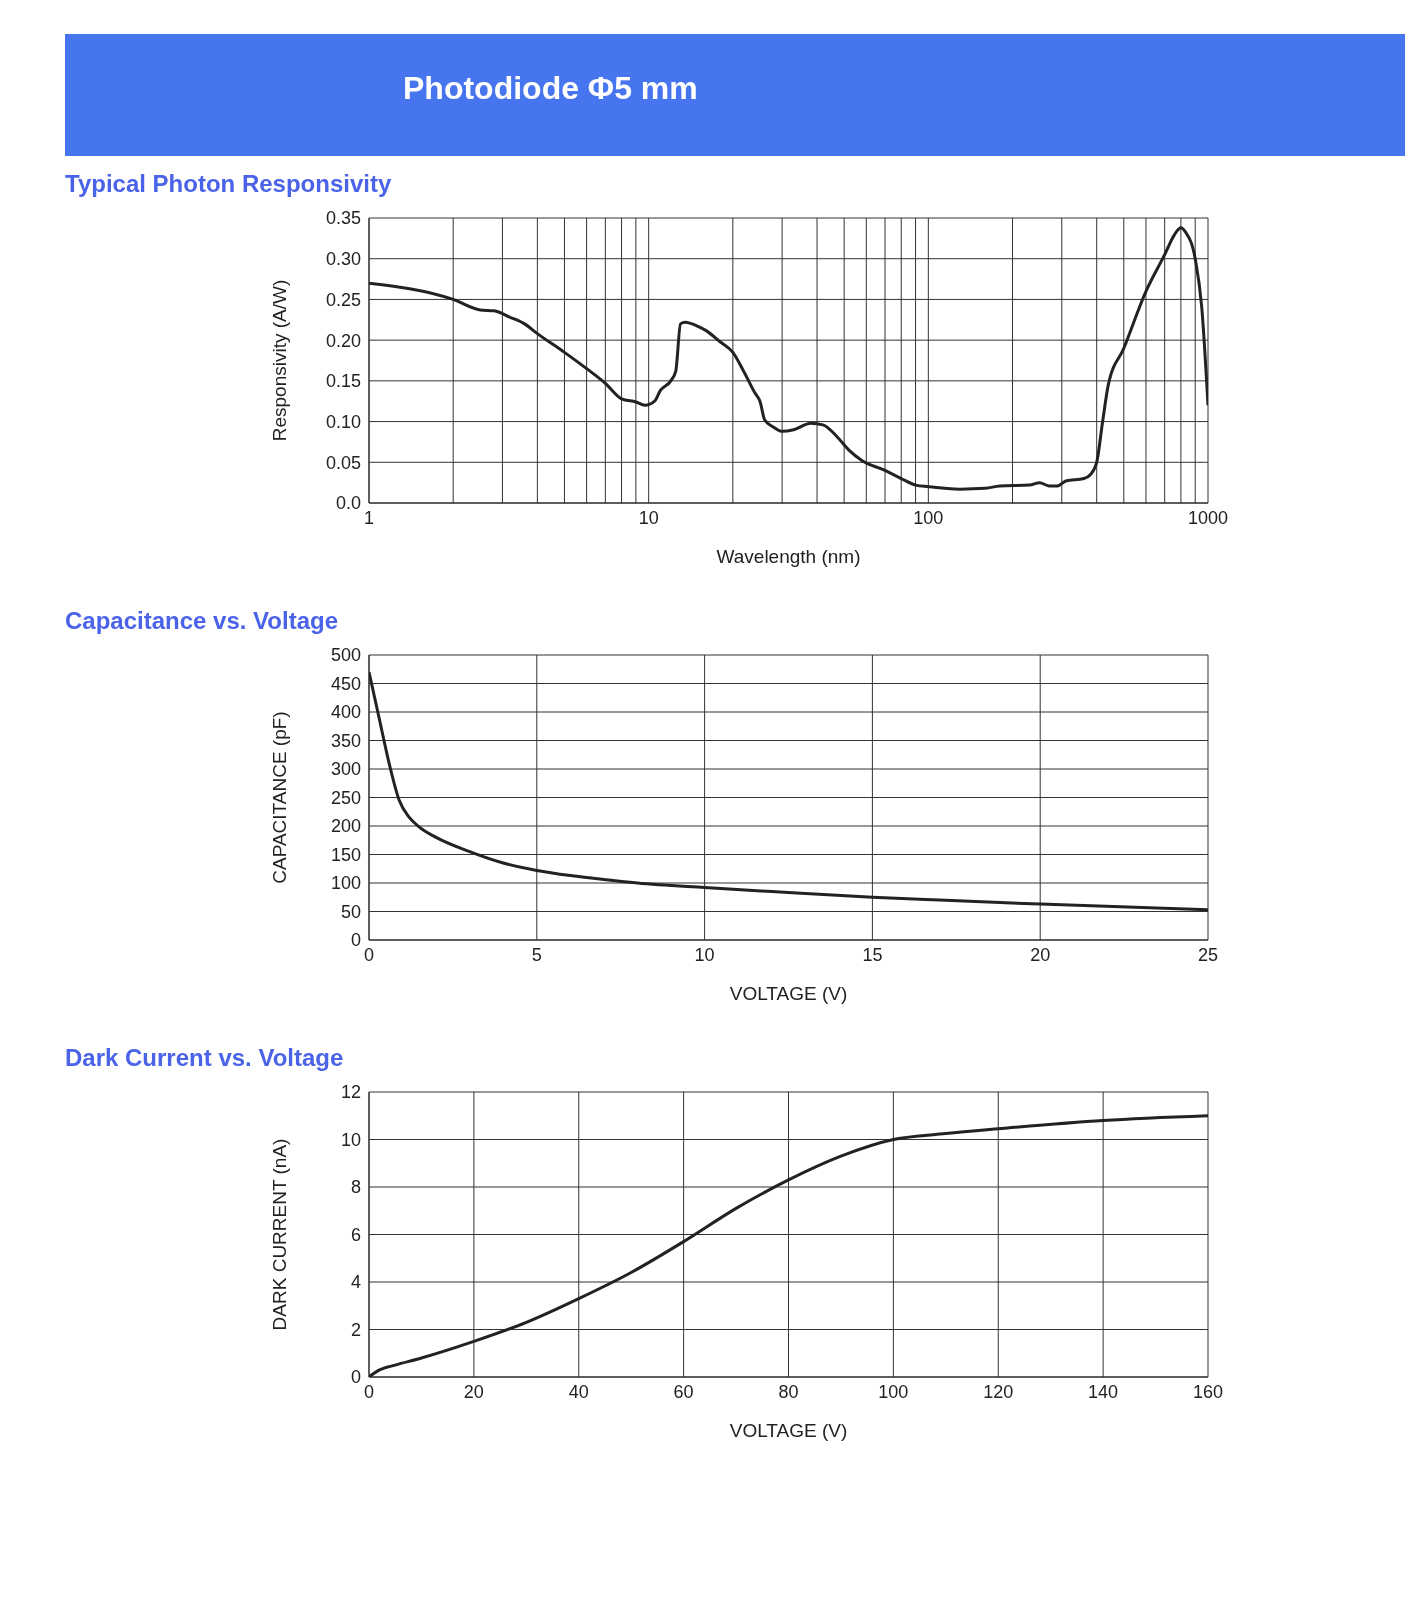 This screenshot has width=1425, height=1619. What do you see at coordinates (345, 769) in the screenshot?
I see `y-tick-label: 300` at bounding box center [345, 769].